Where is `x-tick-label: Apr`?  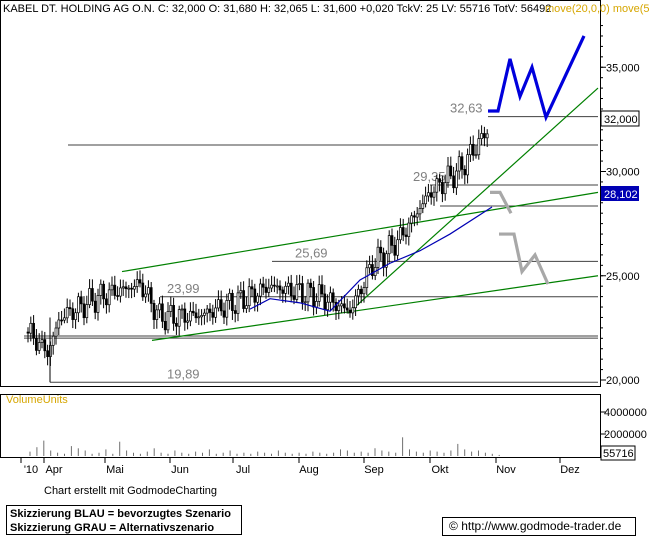
x-tick-label: Apr is located at coordinates (53, 470).